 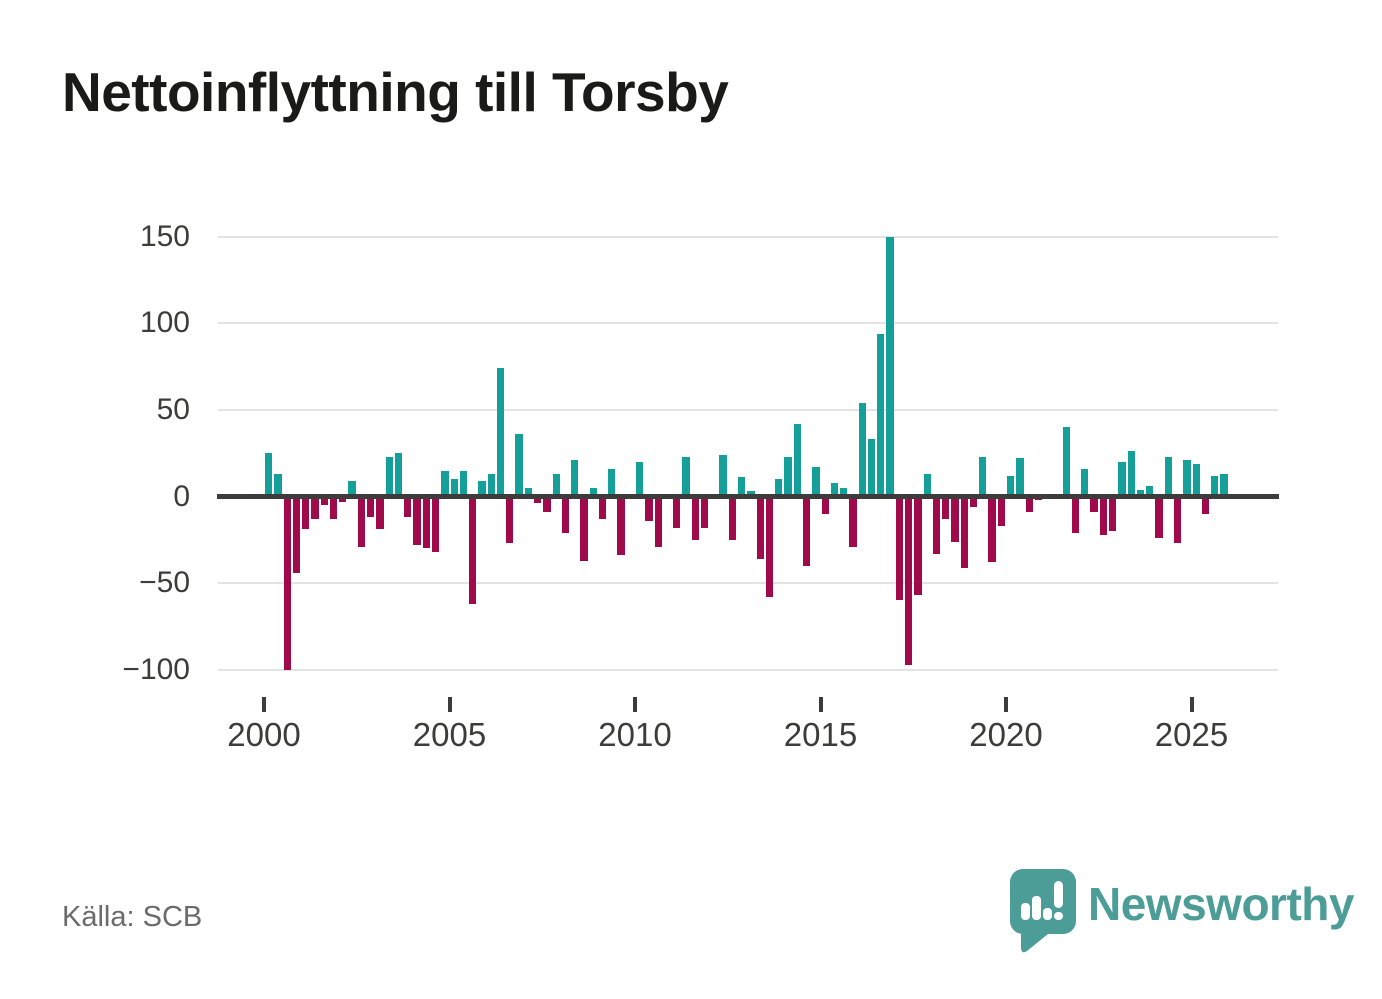 What do you see at coordinates (1182, 912) in the screenshot?
I see `newsworthy-logo: Newsworthy` at bounding box center [1182, 912].